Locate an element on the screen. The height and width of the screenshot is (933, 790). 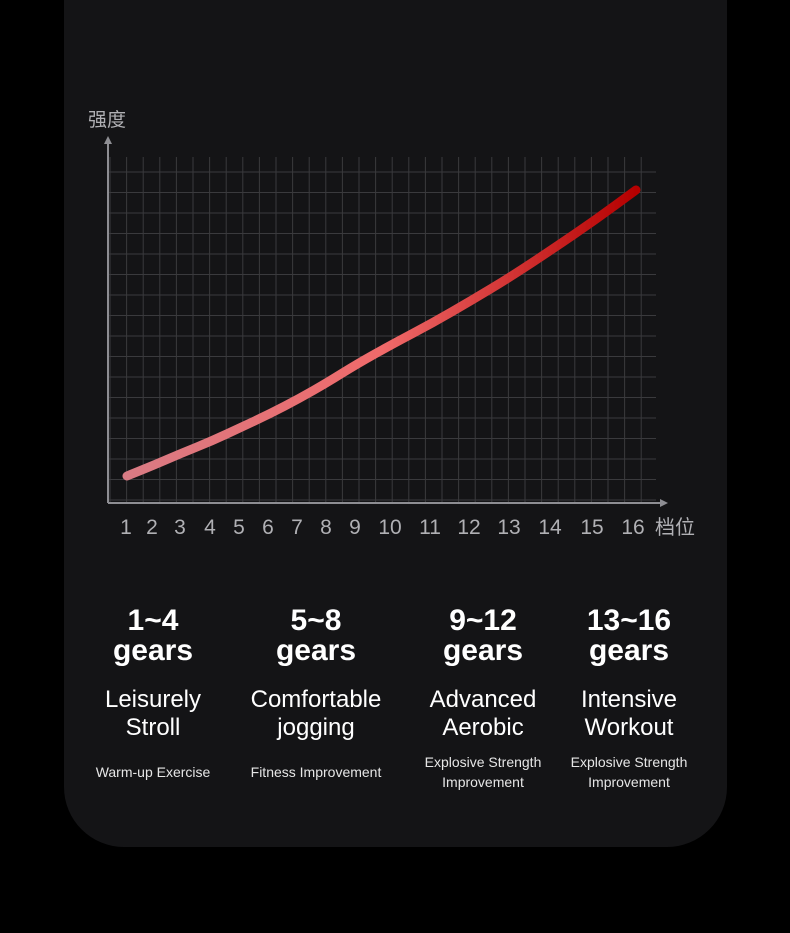
x-tick-label: 14 is located at coordinates (550, 527).